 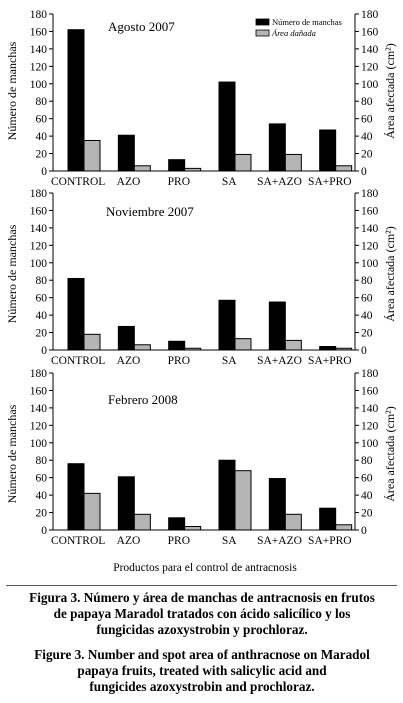 What do you see at coordinates (42, 102) in the screenshot?
I see `panel-1-left-tick-label: 80` at bounding box center [42, 102].